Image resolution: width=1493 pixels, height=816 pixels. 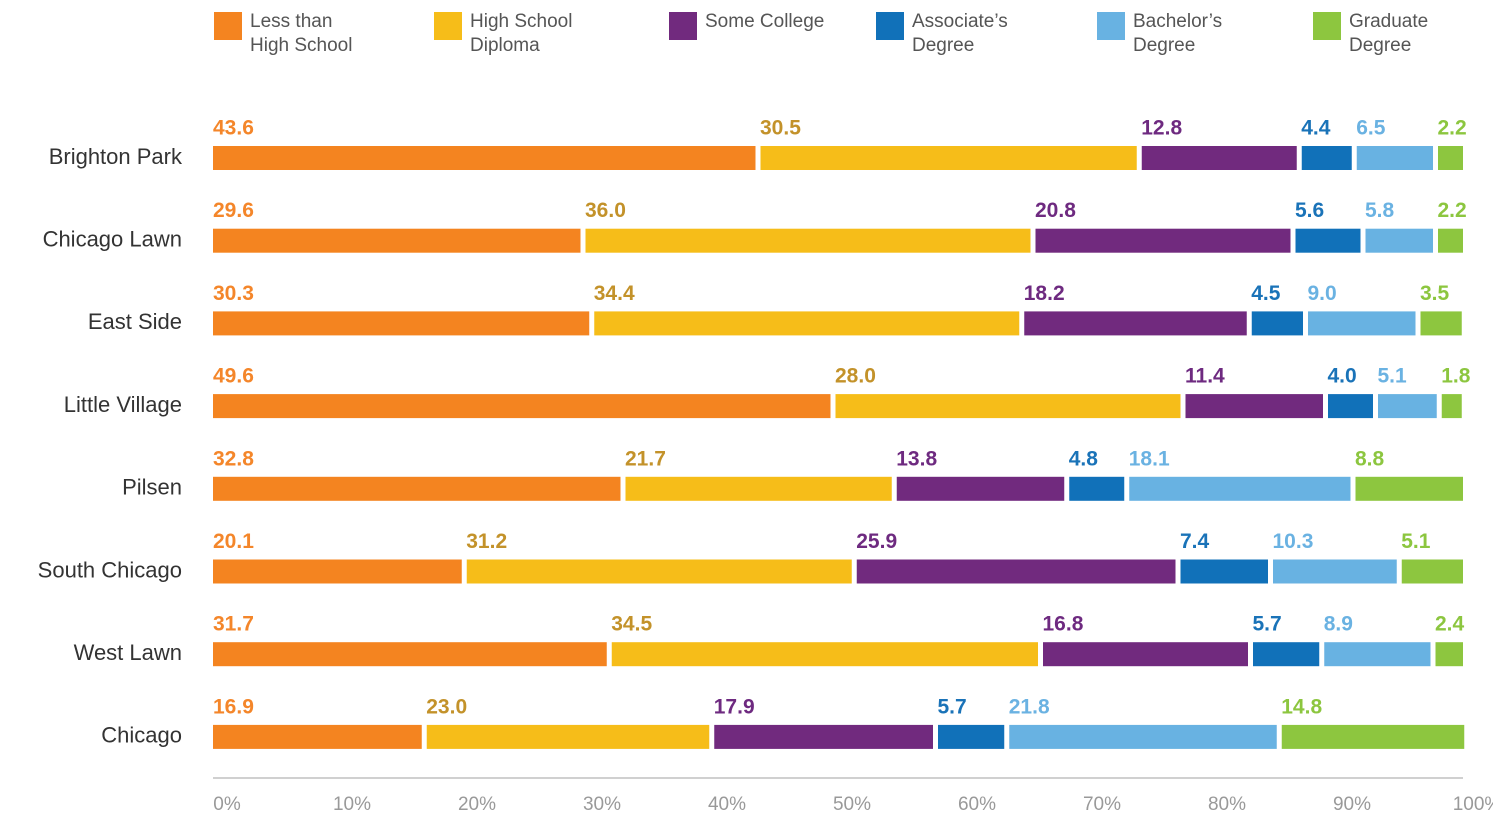 I want to click on value-label: 31.2, so click(x=486, y=541).